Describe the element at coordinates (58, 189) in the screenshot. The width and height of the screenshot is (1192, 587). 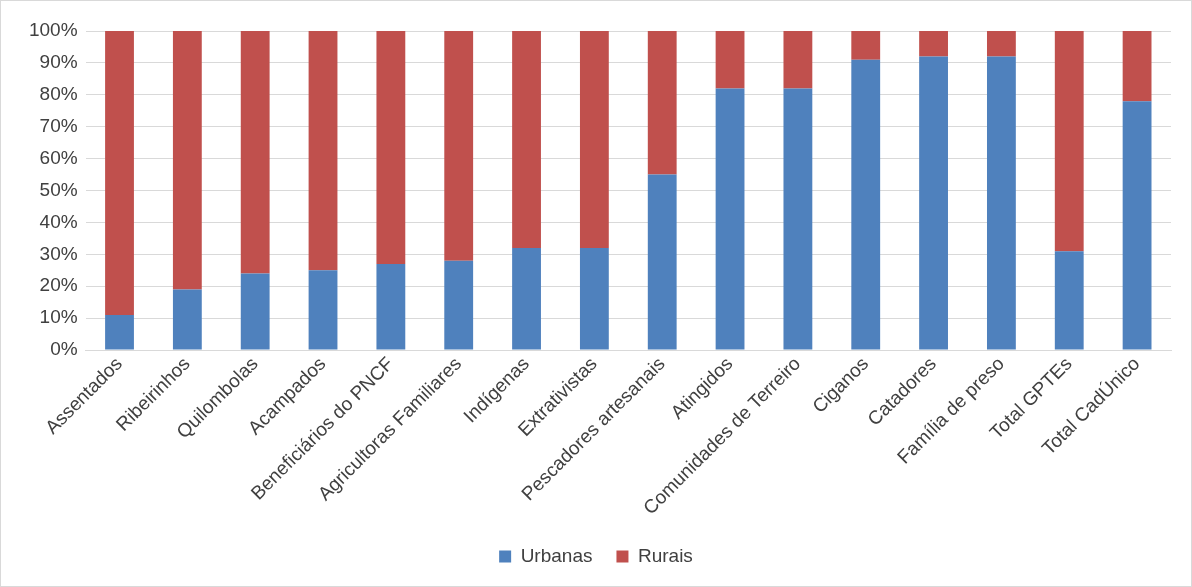
I see `y-tick-label: 50%` at that location.